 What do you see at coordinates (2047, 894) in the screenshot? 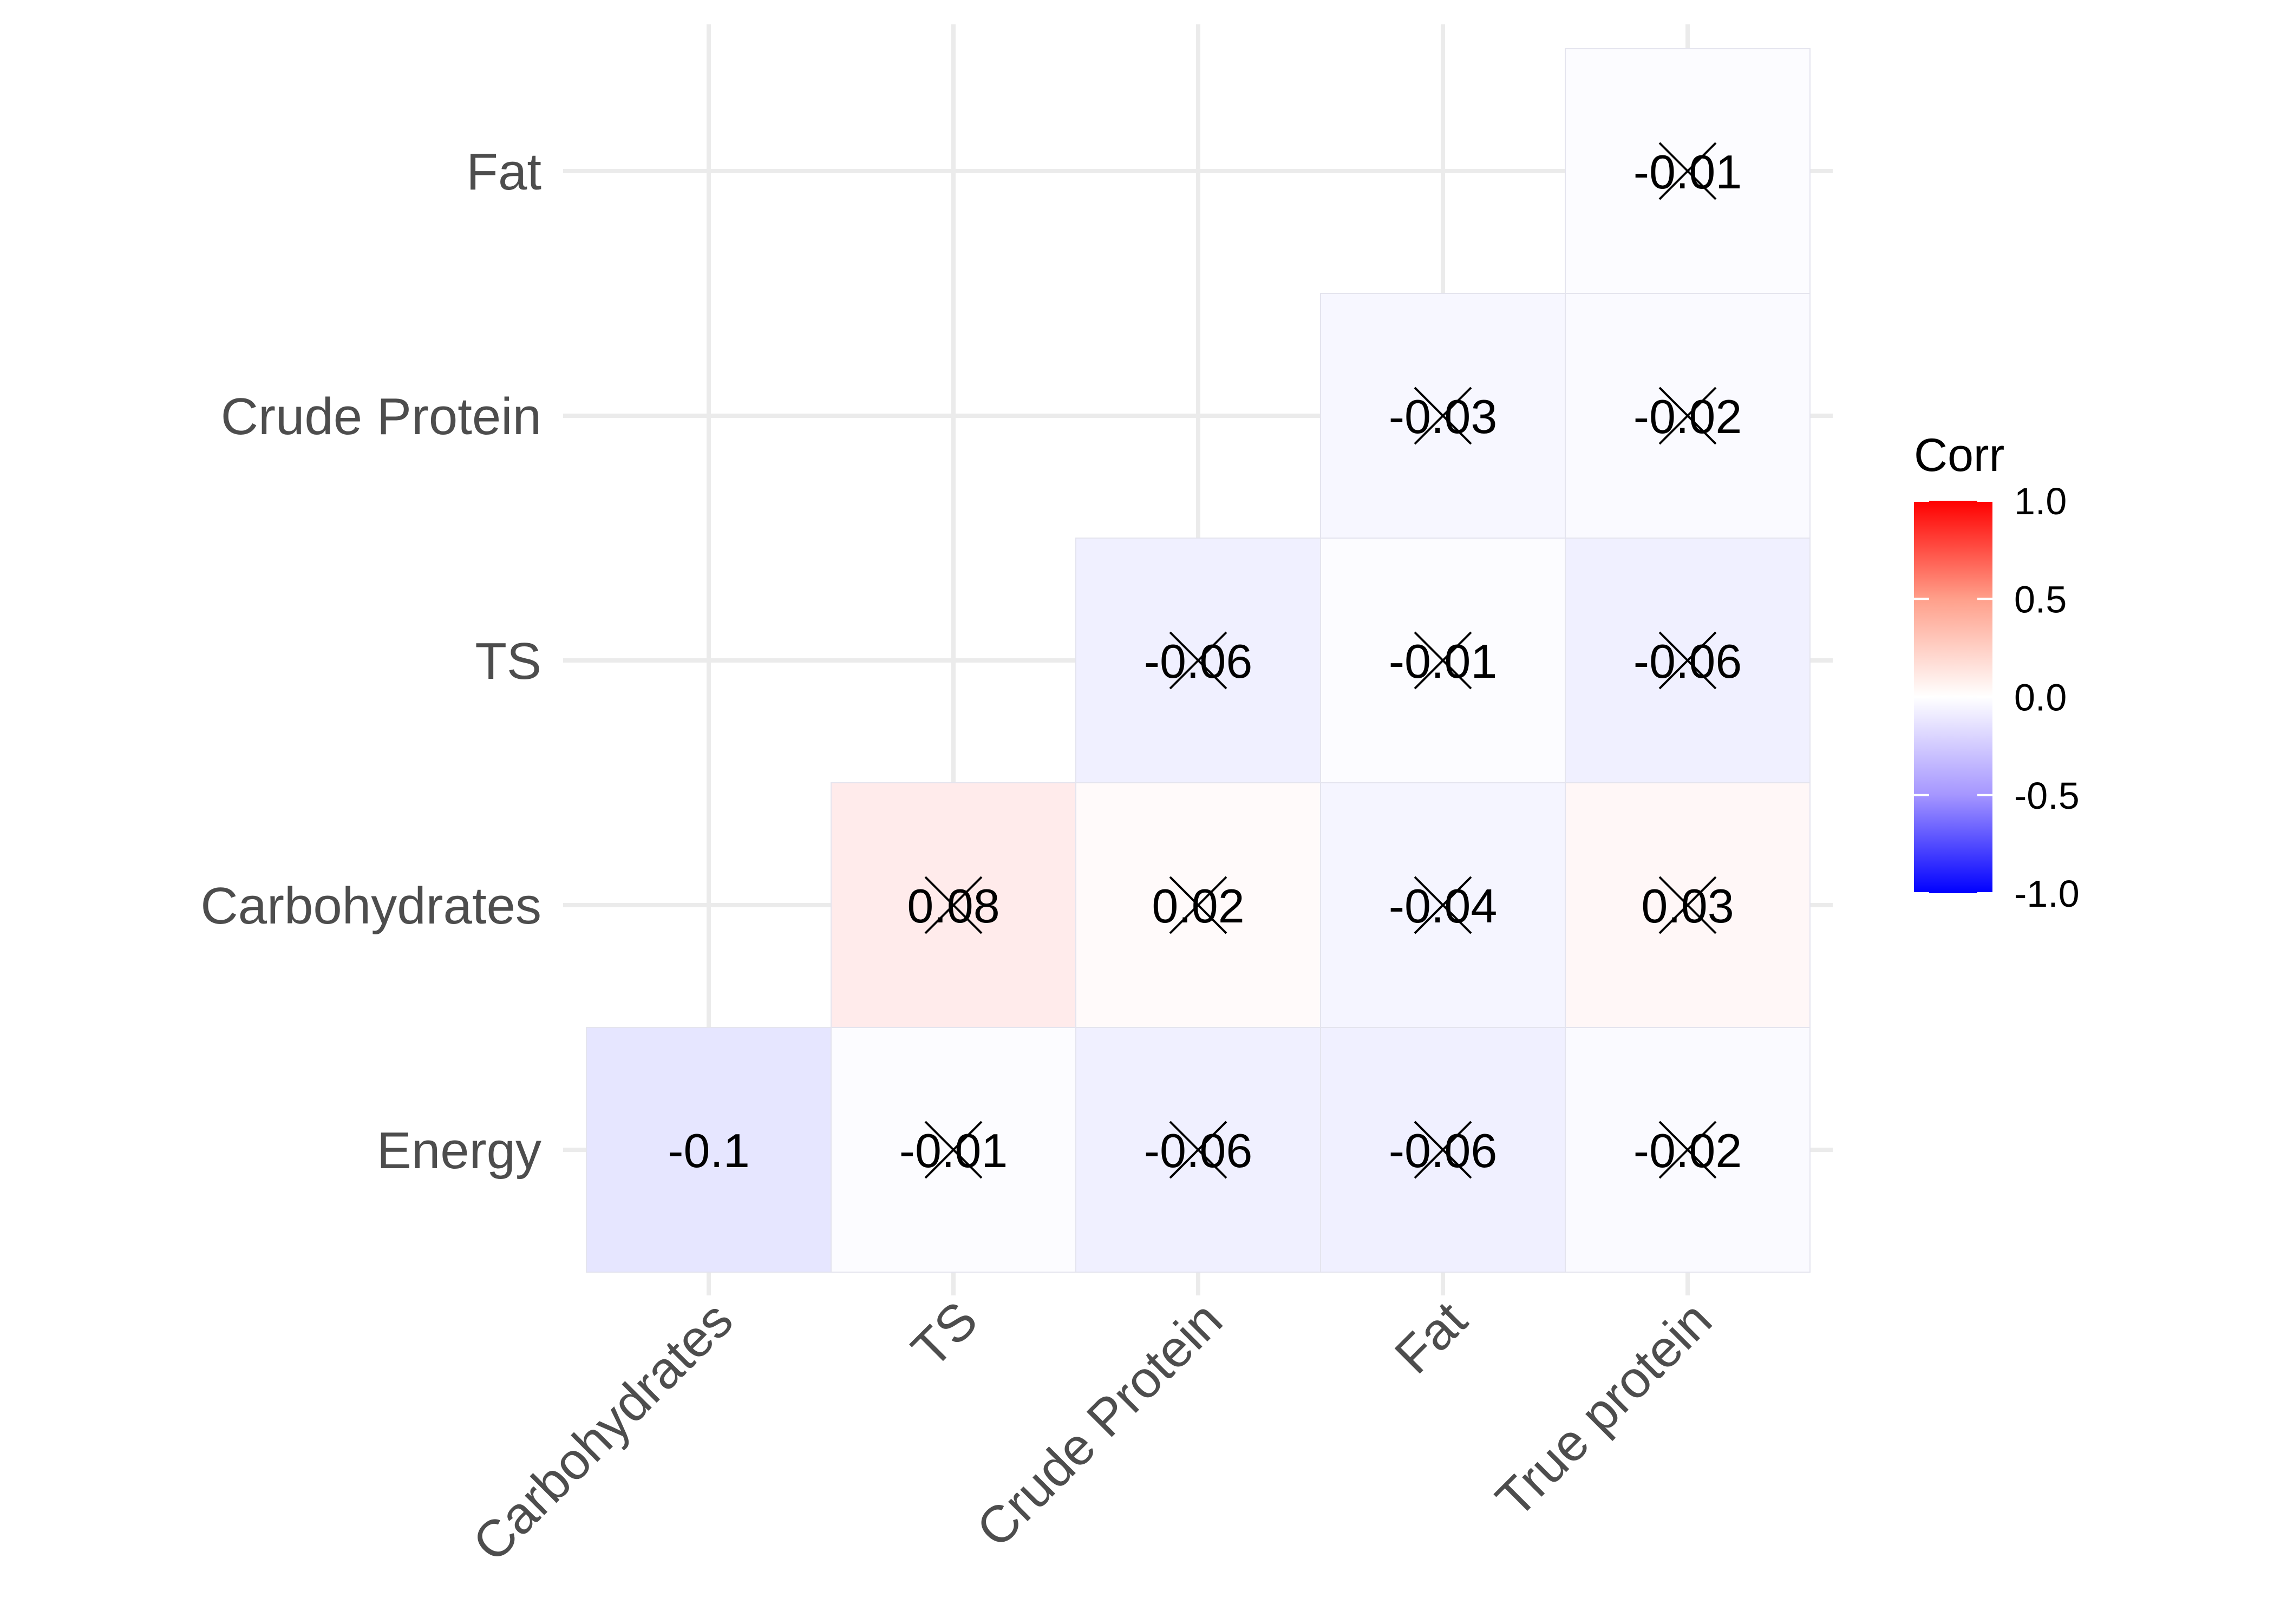
I see `legend-tick-label: -1.0` at bounding box center [2047, 894].